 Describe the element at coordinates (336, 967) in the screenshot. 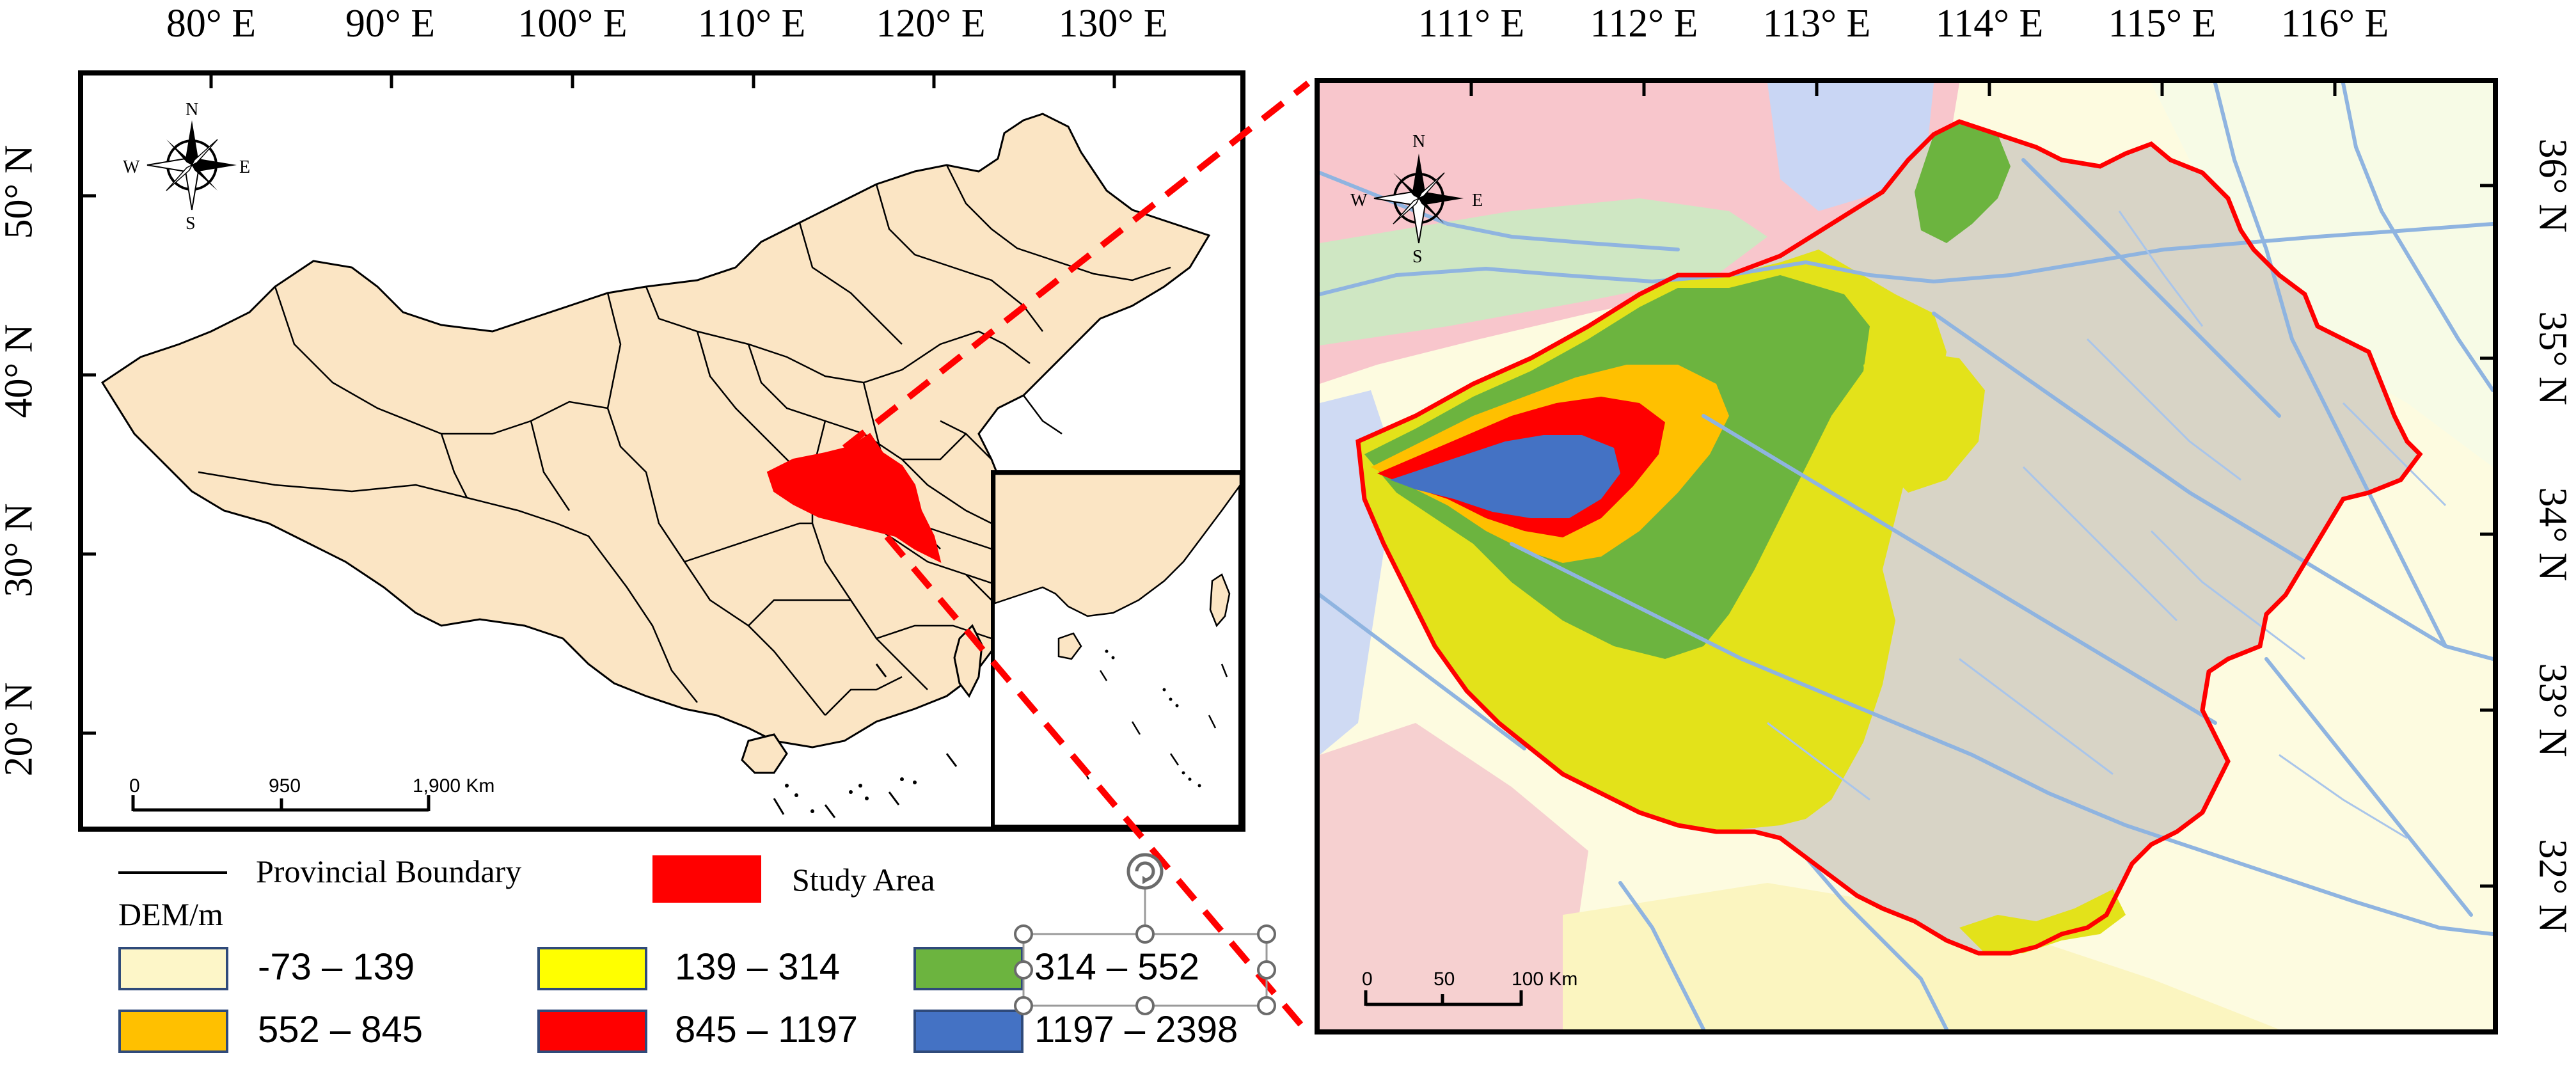

I see `dem-class-label: -73 – 139` at that location.